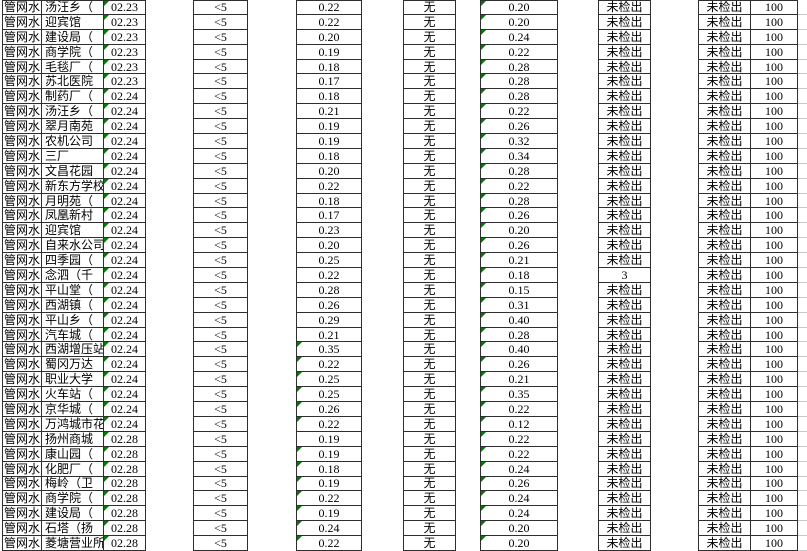  What do you see at coordinates (329, 231) in the screenshot?
I see `cell-value1: 0.23` at bounding box center [329, 231].